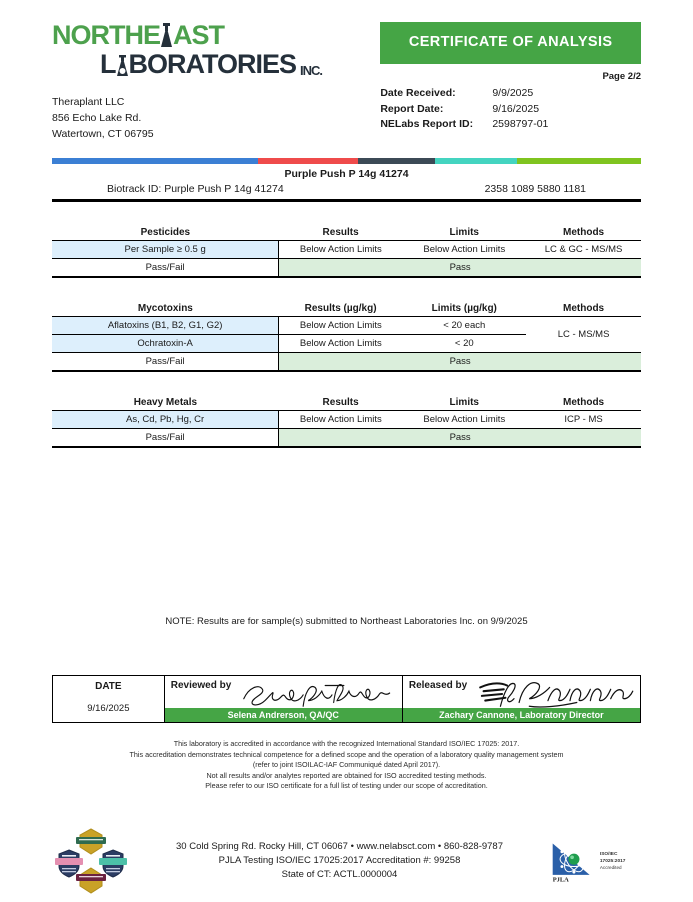 This screenshot has width=693, height=902. What do you see at coordinates (583, 419) in the screenshot?
I see `cell-methods: ICP - MS` at bounding box center [583, 419].